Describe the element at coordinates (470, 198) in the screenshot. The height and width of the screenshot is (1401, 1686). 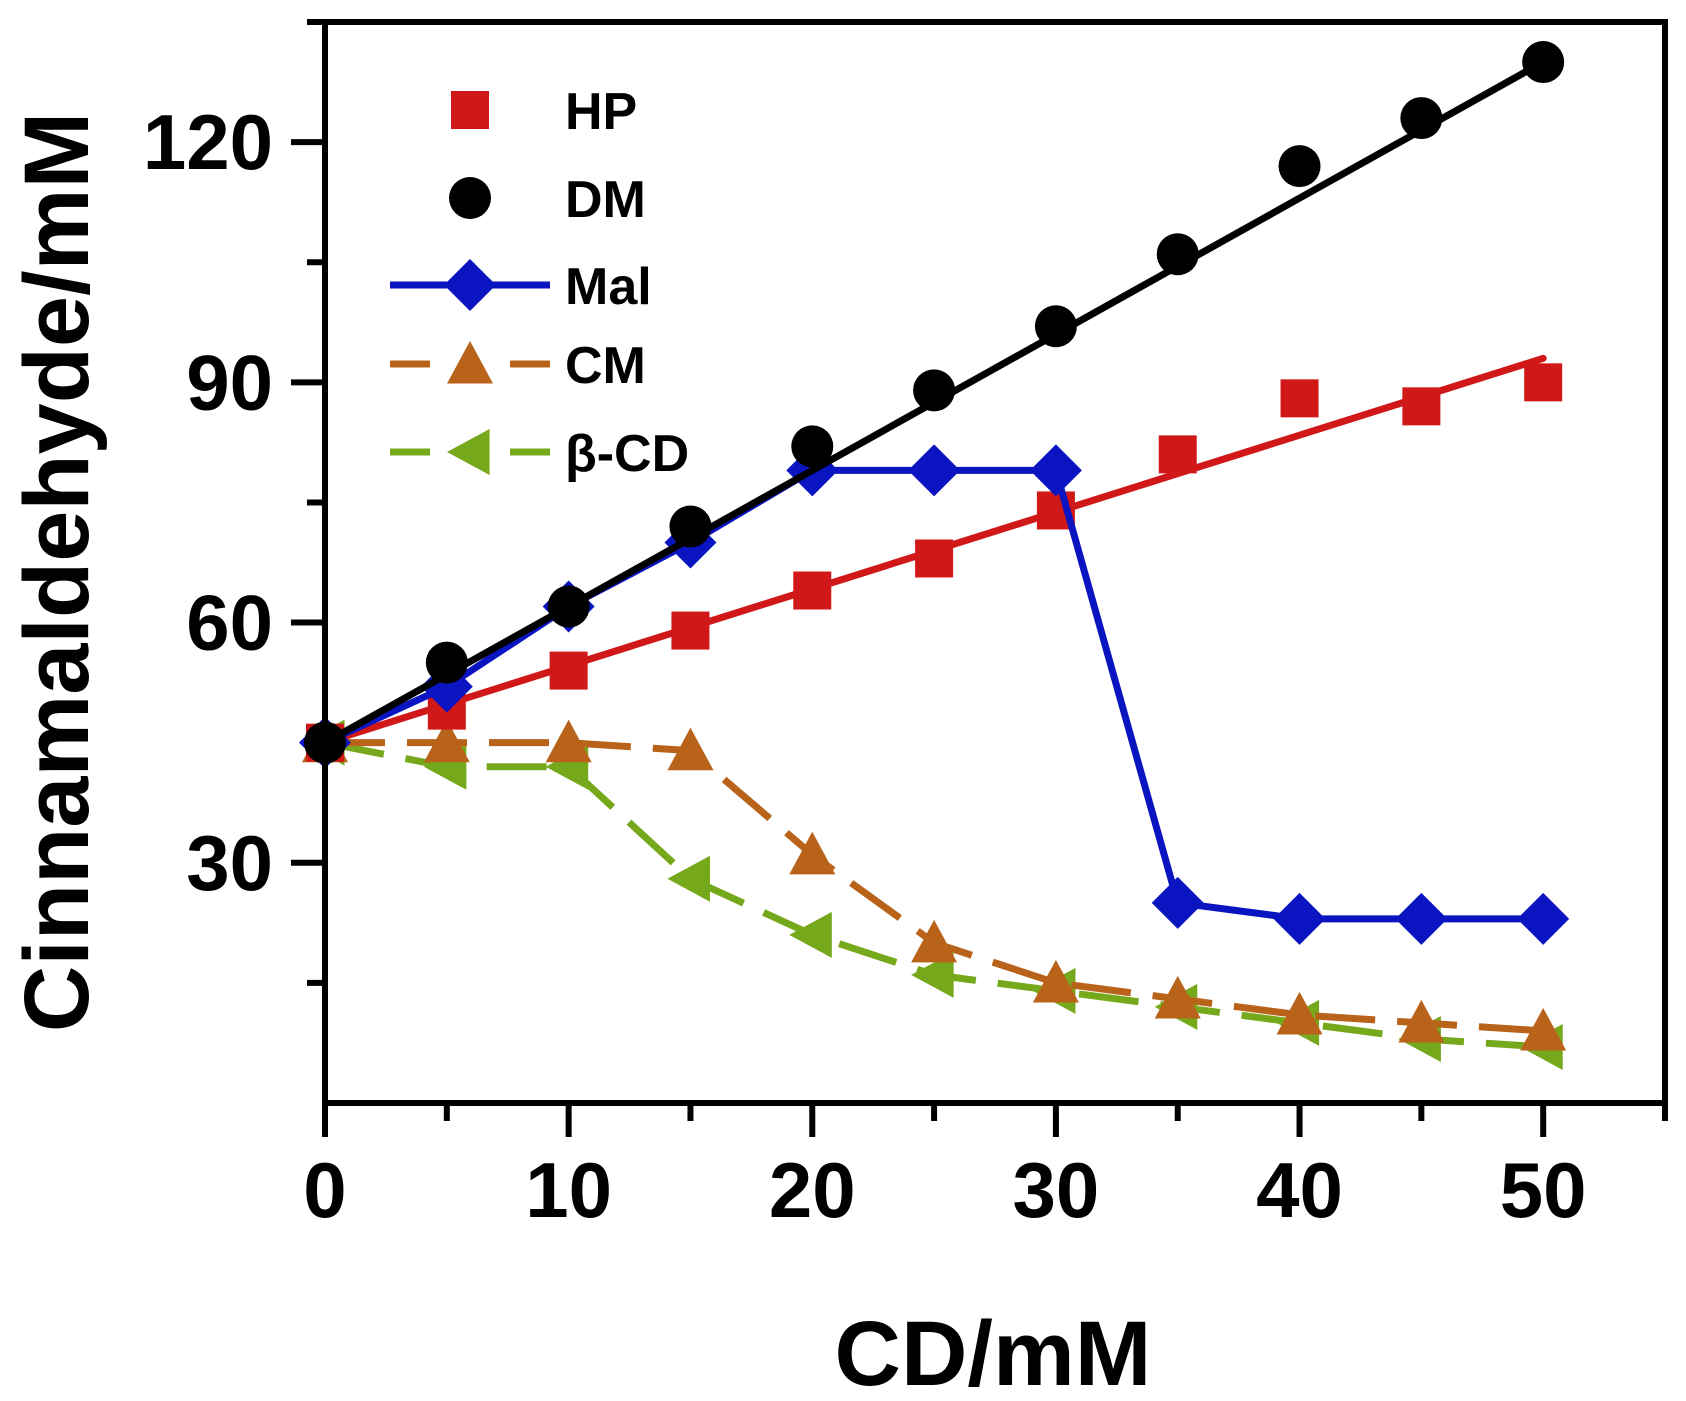
I see `legend-marker-dm` at that location.